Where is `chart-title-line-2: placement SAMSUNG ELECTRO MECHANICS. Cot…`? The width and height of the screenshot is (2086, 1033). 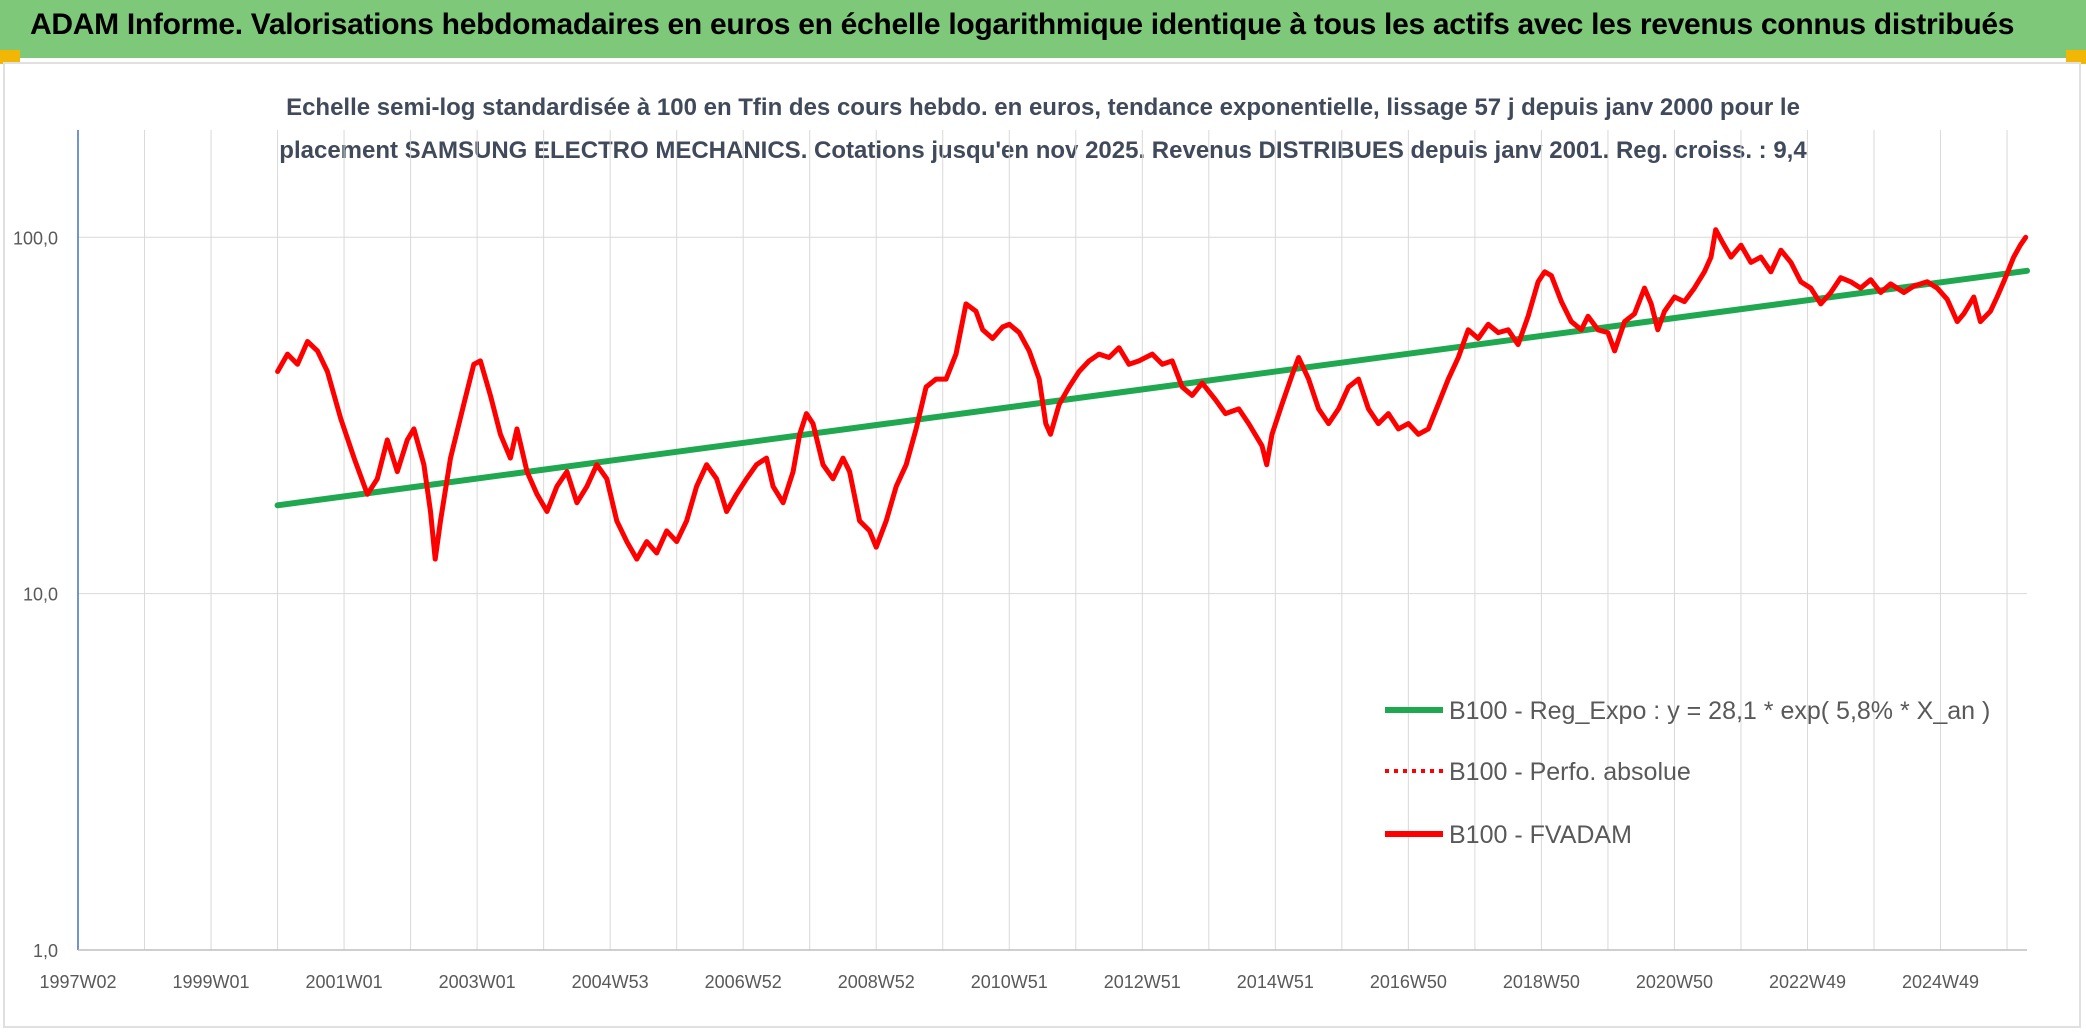
chart-title-line-2: placement SAMSUNG ELECTRO MECHANICS. Cot… is located at coordinates (1043, 150).